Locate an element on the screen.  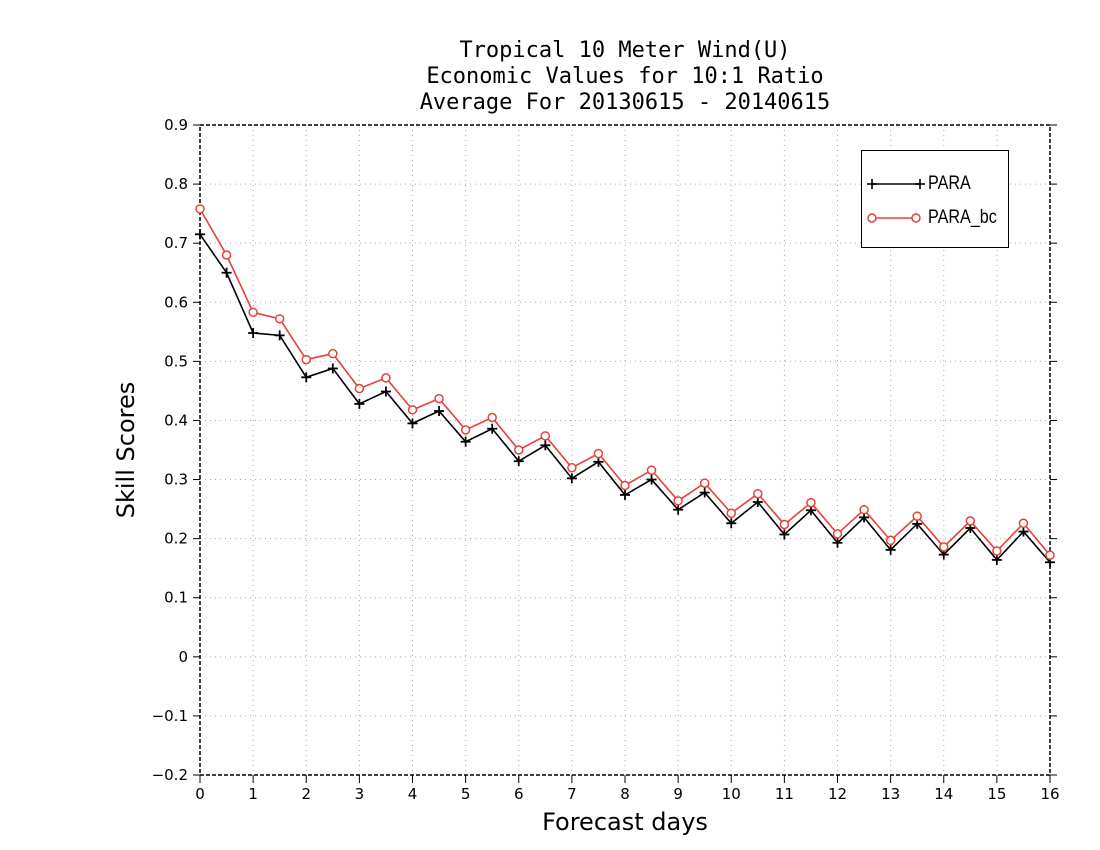
y-tick-label: −0.2 is located at coordinates (170, 775).